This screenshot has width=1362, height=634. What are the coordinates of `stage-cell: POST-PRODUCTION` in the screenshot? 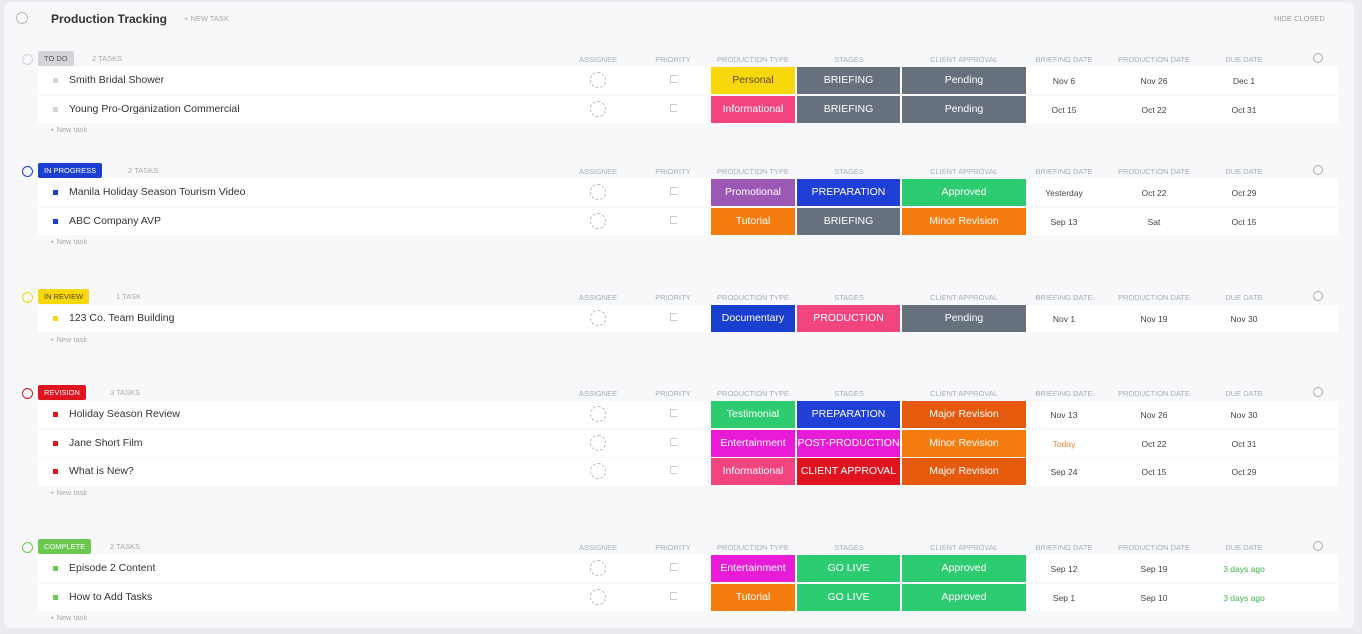 It's located at (848, 443).